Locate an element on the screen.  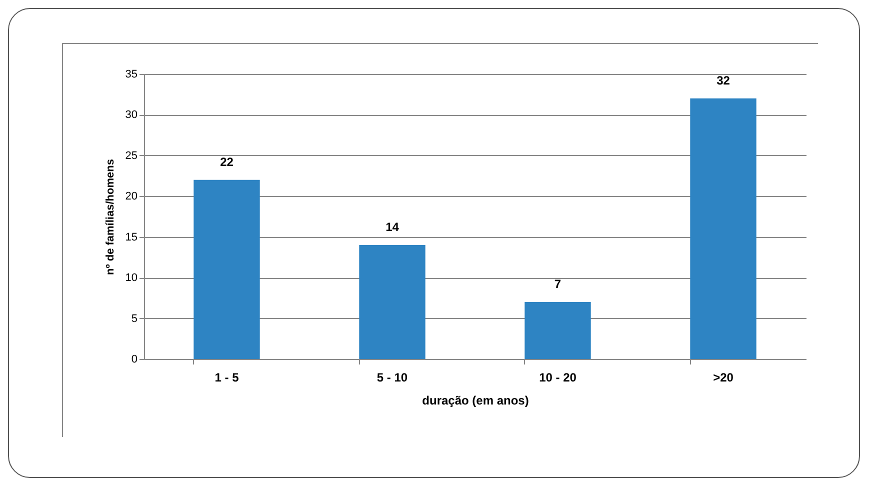
y-axis-title: nº de famílias/homens is located at coordinates (110, 217).